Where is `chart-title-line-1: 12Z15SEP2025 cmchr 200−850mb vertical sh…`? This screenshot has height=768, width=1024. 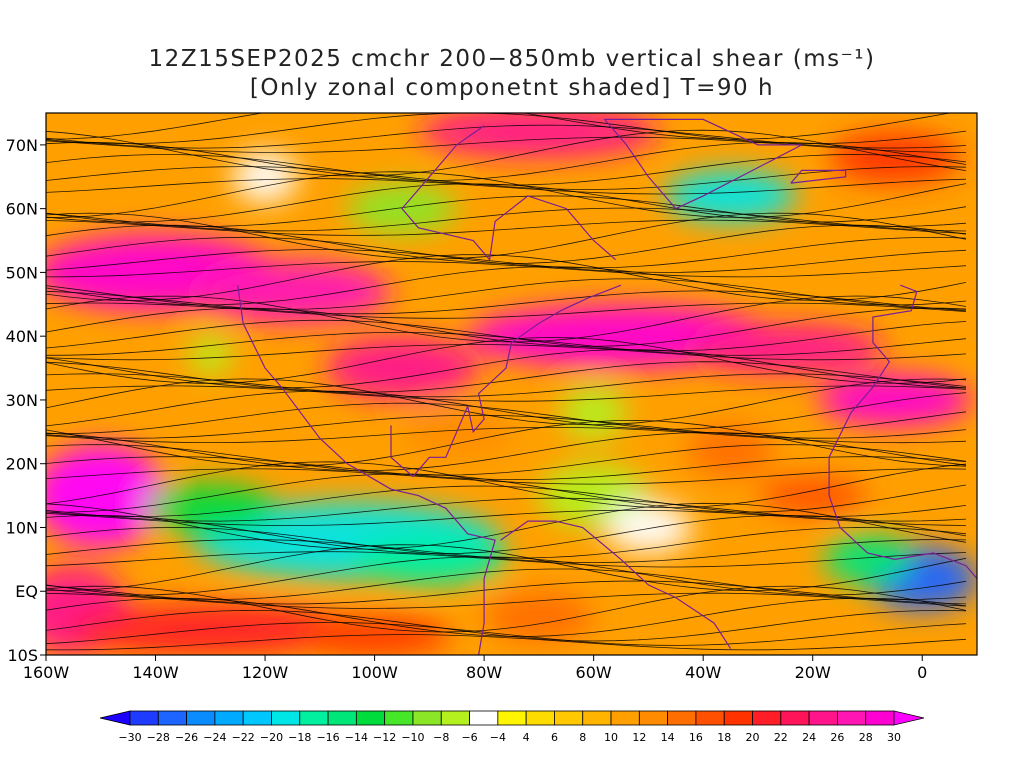
chart-title-line-1: 12Z15SEP2025 cmchr 200−850mb vertical sh… is located at coordinates (512, 59).